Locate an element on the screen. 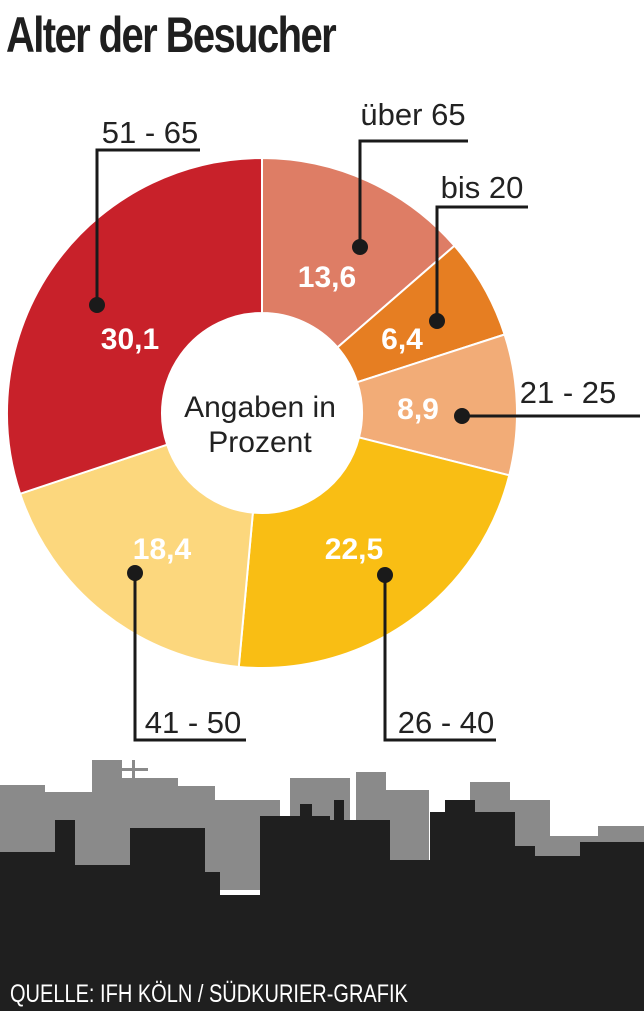 The width and height of the screenshot is (644, 1011). value-label-ueber-65: 13,6 is located at coordinates (327, 277).